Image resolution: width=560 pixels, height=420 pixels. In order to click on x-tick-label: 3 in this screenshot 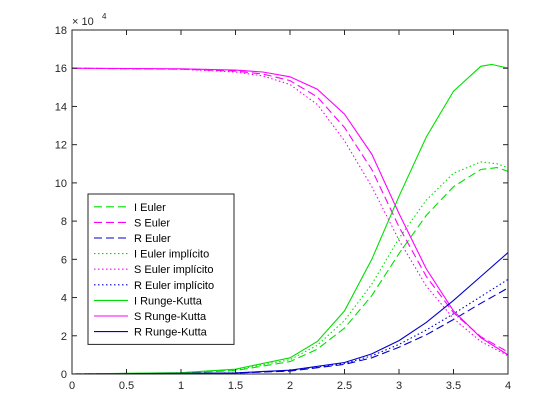, I will do `click(399, 386)`.